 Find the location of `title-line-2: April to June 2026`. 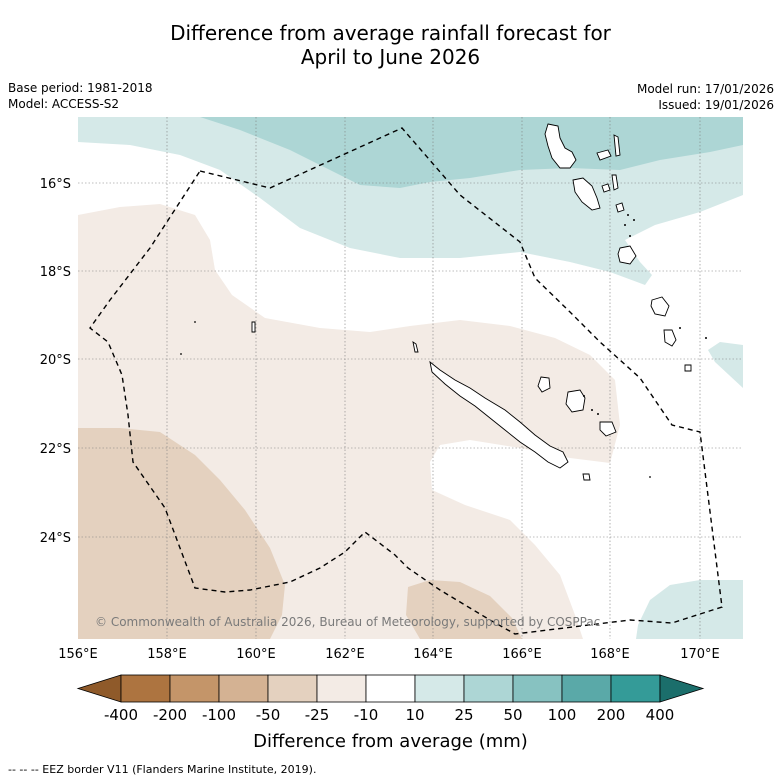

title-line-2: April to June 2026 is located at coordinates (390, 57).